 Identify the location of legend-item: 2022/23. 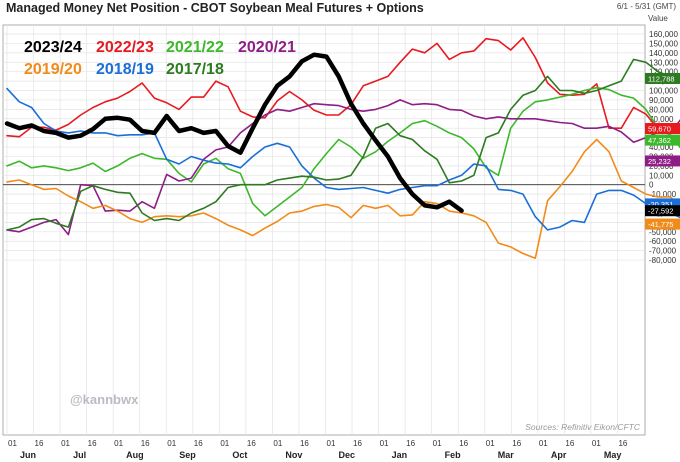
(125, 47).